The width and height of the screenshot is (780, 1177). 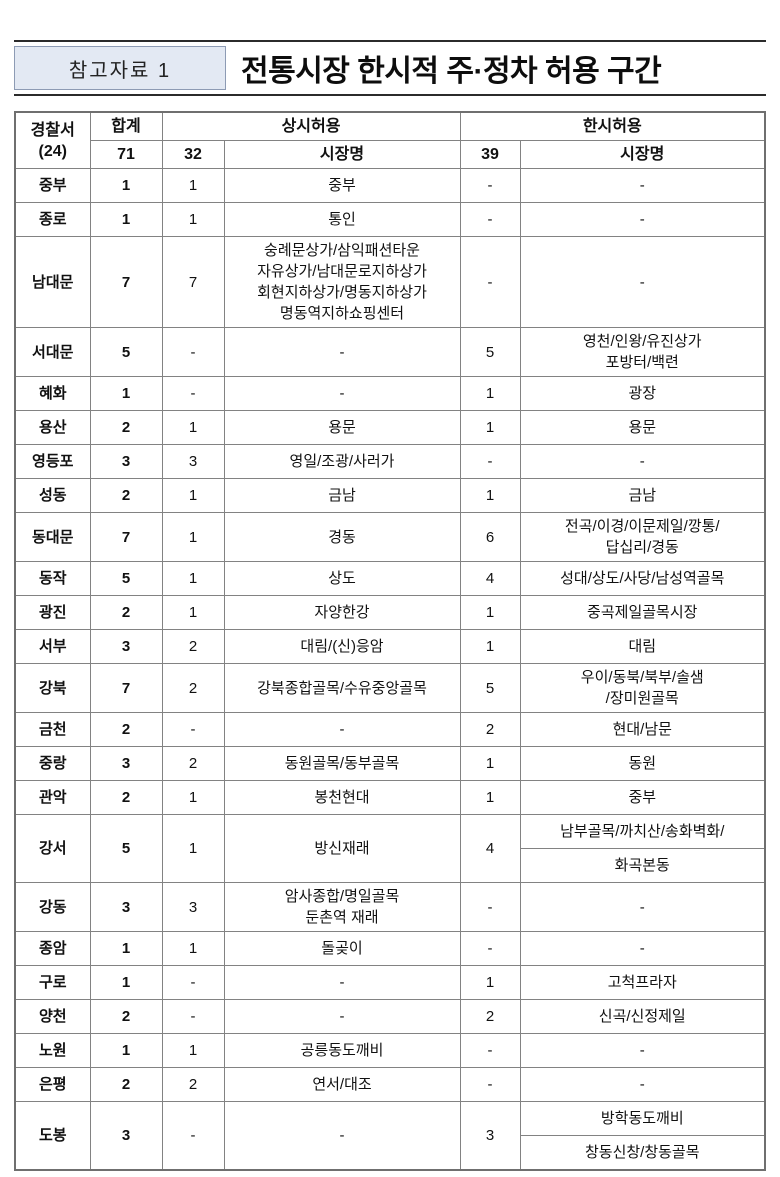 What do you see at coordinates (52, 495) in the screenshot?
I see `cell-station: 성동` at bounding box center [52, 495].